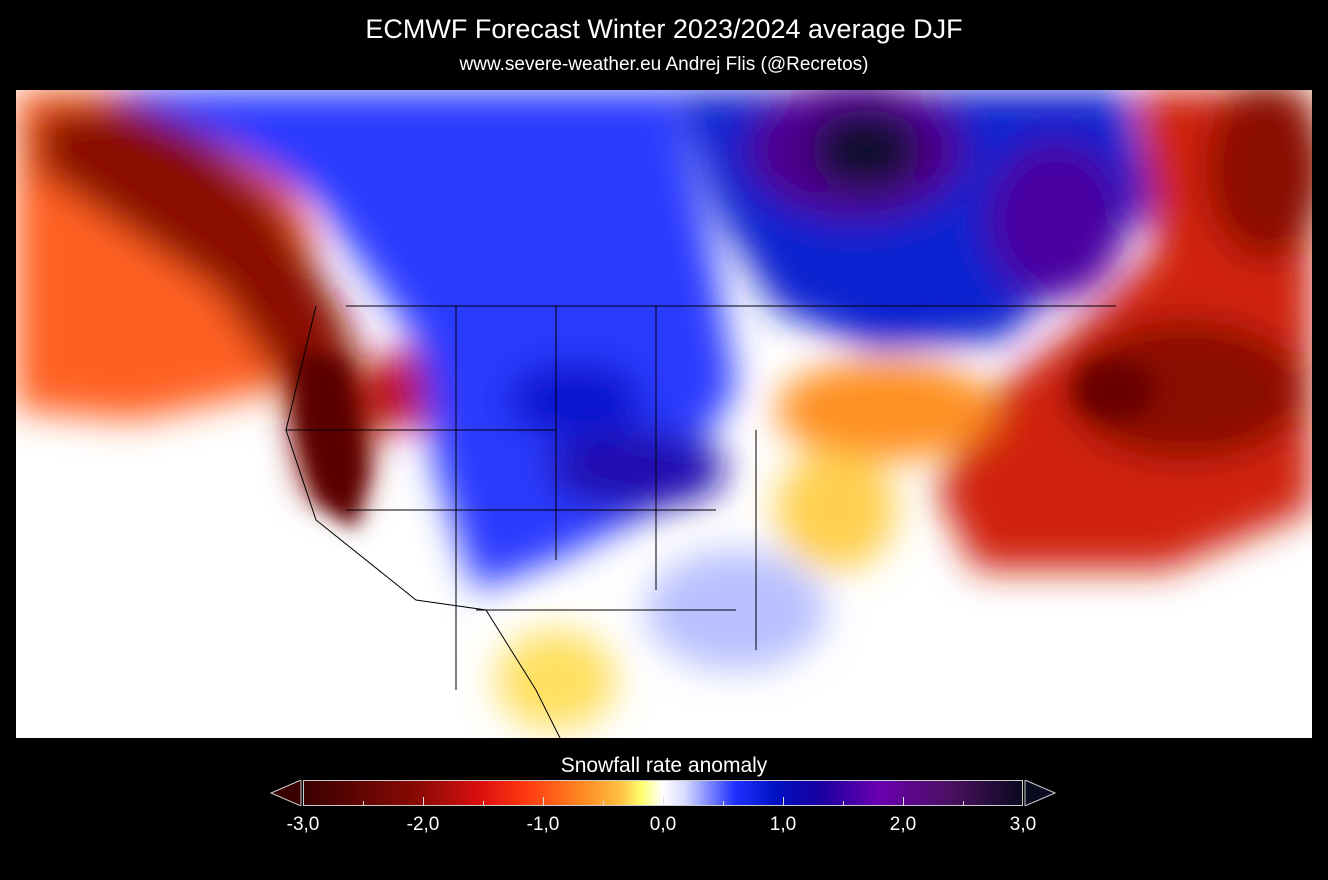  I want to click on colorbar-title: Snowfall rate anomaly, so click(664, 765).